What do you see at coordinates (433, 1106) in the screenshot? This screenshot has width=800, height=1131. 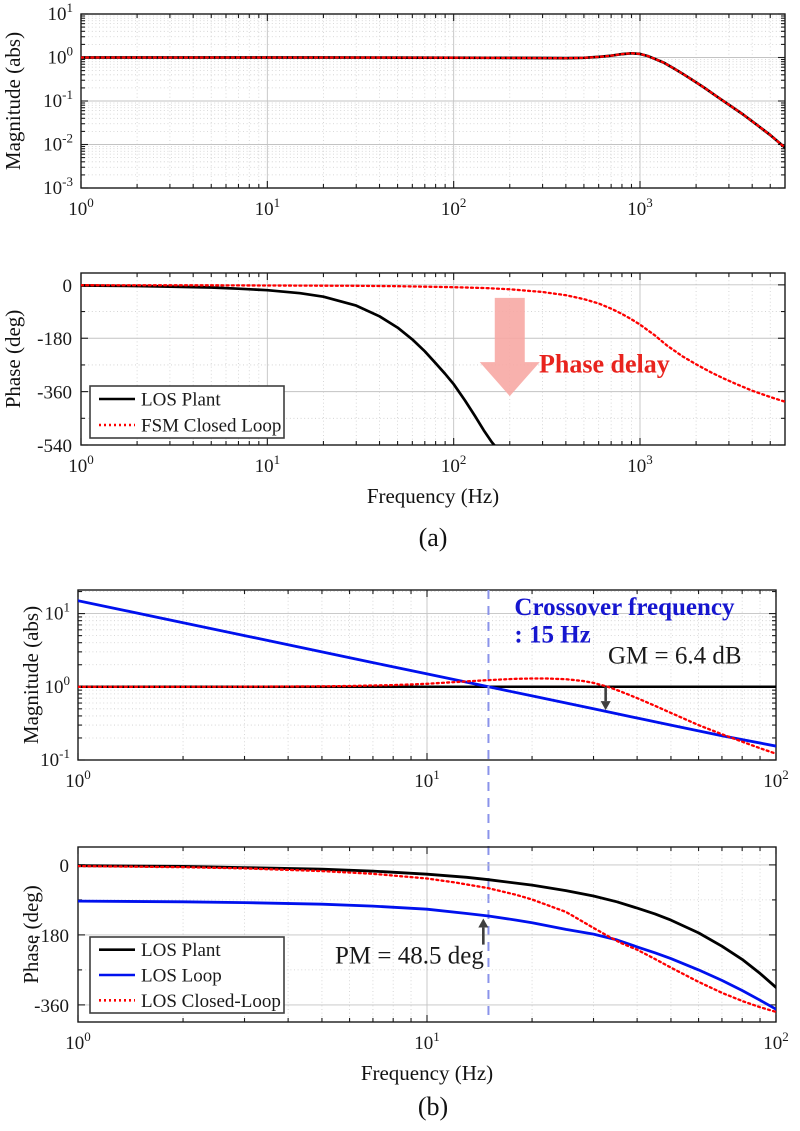 I see `subfigure-b-caption: (b)` at bounding box center [433, 1106].